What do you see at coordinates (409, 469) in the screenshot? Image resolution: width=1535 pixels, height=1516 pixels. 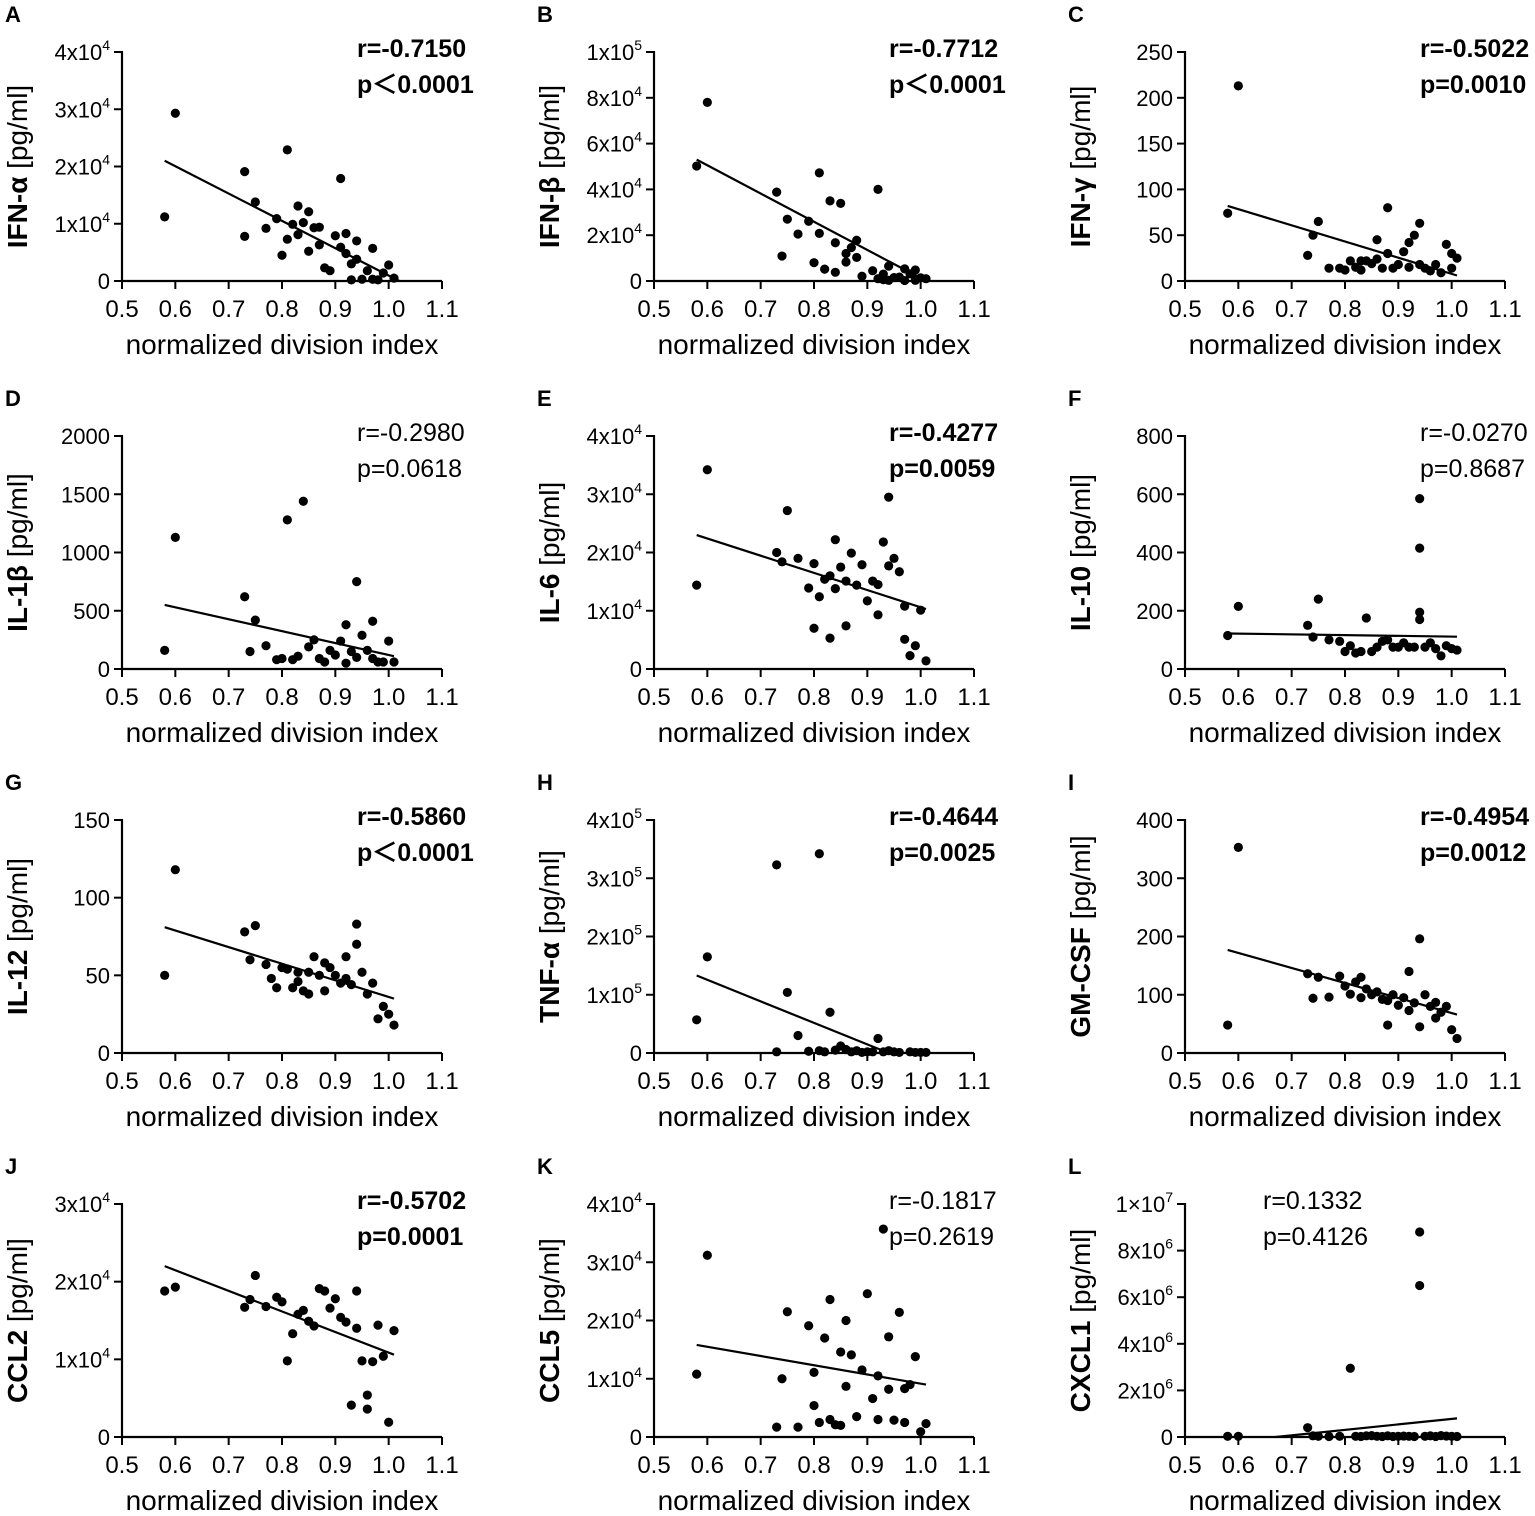 I see `stat-p: p=0.0618` at bounding box center [409, 469].